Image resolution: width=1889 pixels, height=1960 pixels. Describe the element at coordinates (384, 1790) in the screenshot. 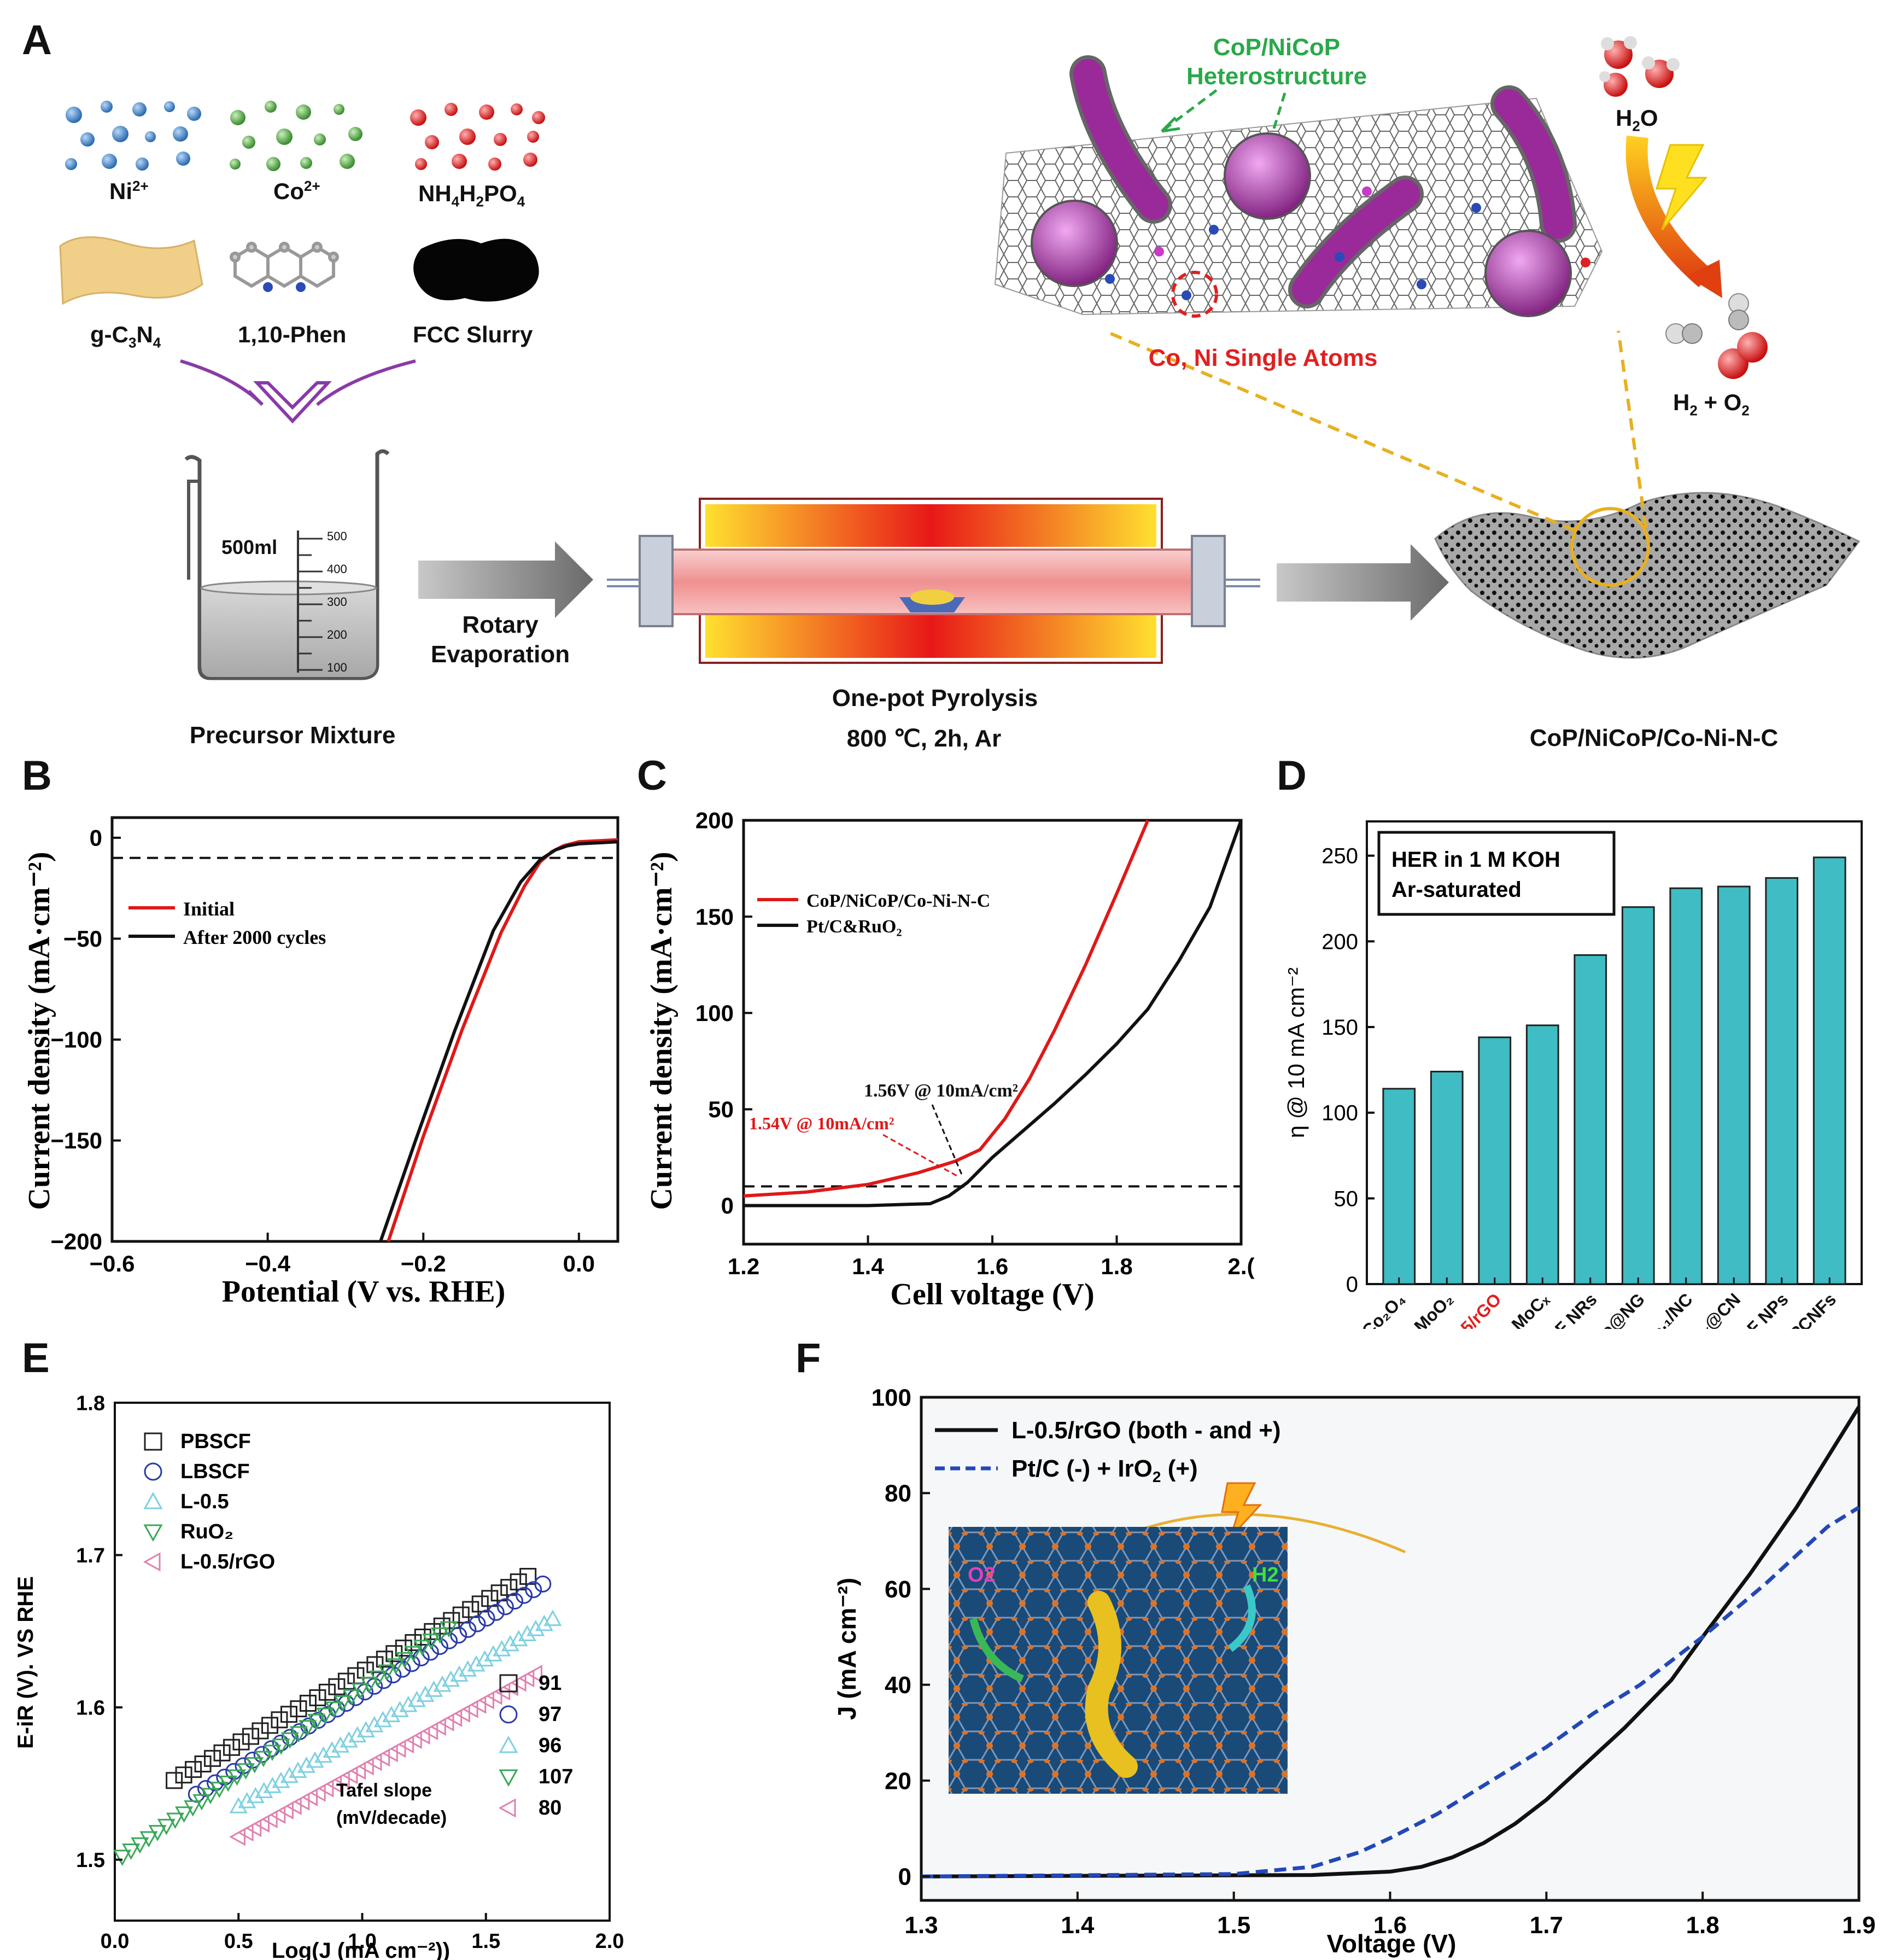

I see `tafel-label-1: Tafel slope` at that location.